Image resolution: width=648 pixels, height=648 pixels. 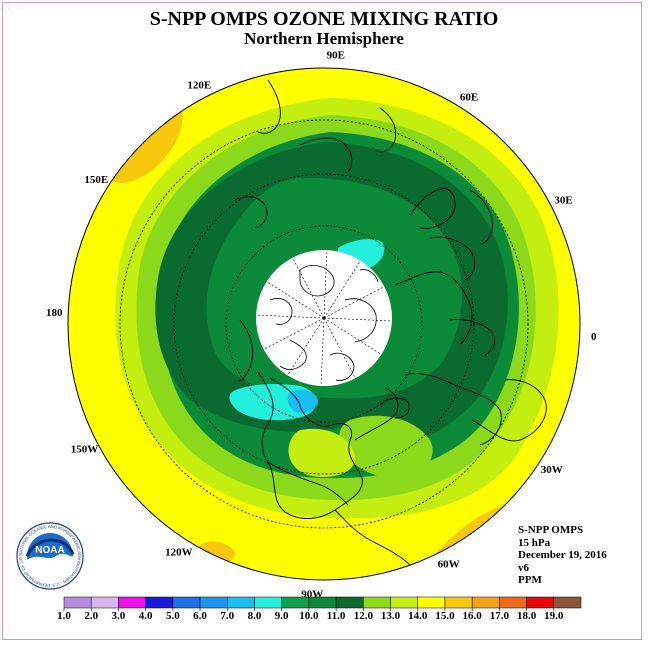 I want to click on ozone-patch-sky-canada, so click(x=302, y=401).